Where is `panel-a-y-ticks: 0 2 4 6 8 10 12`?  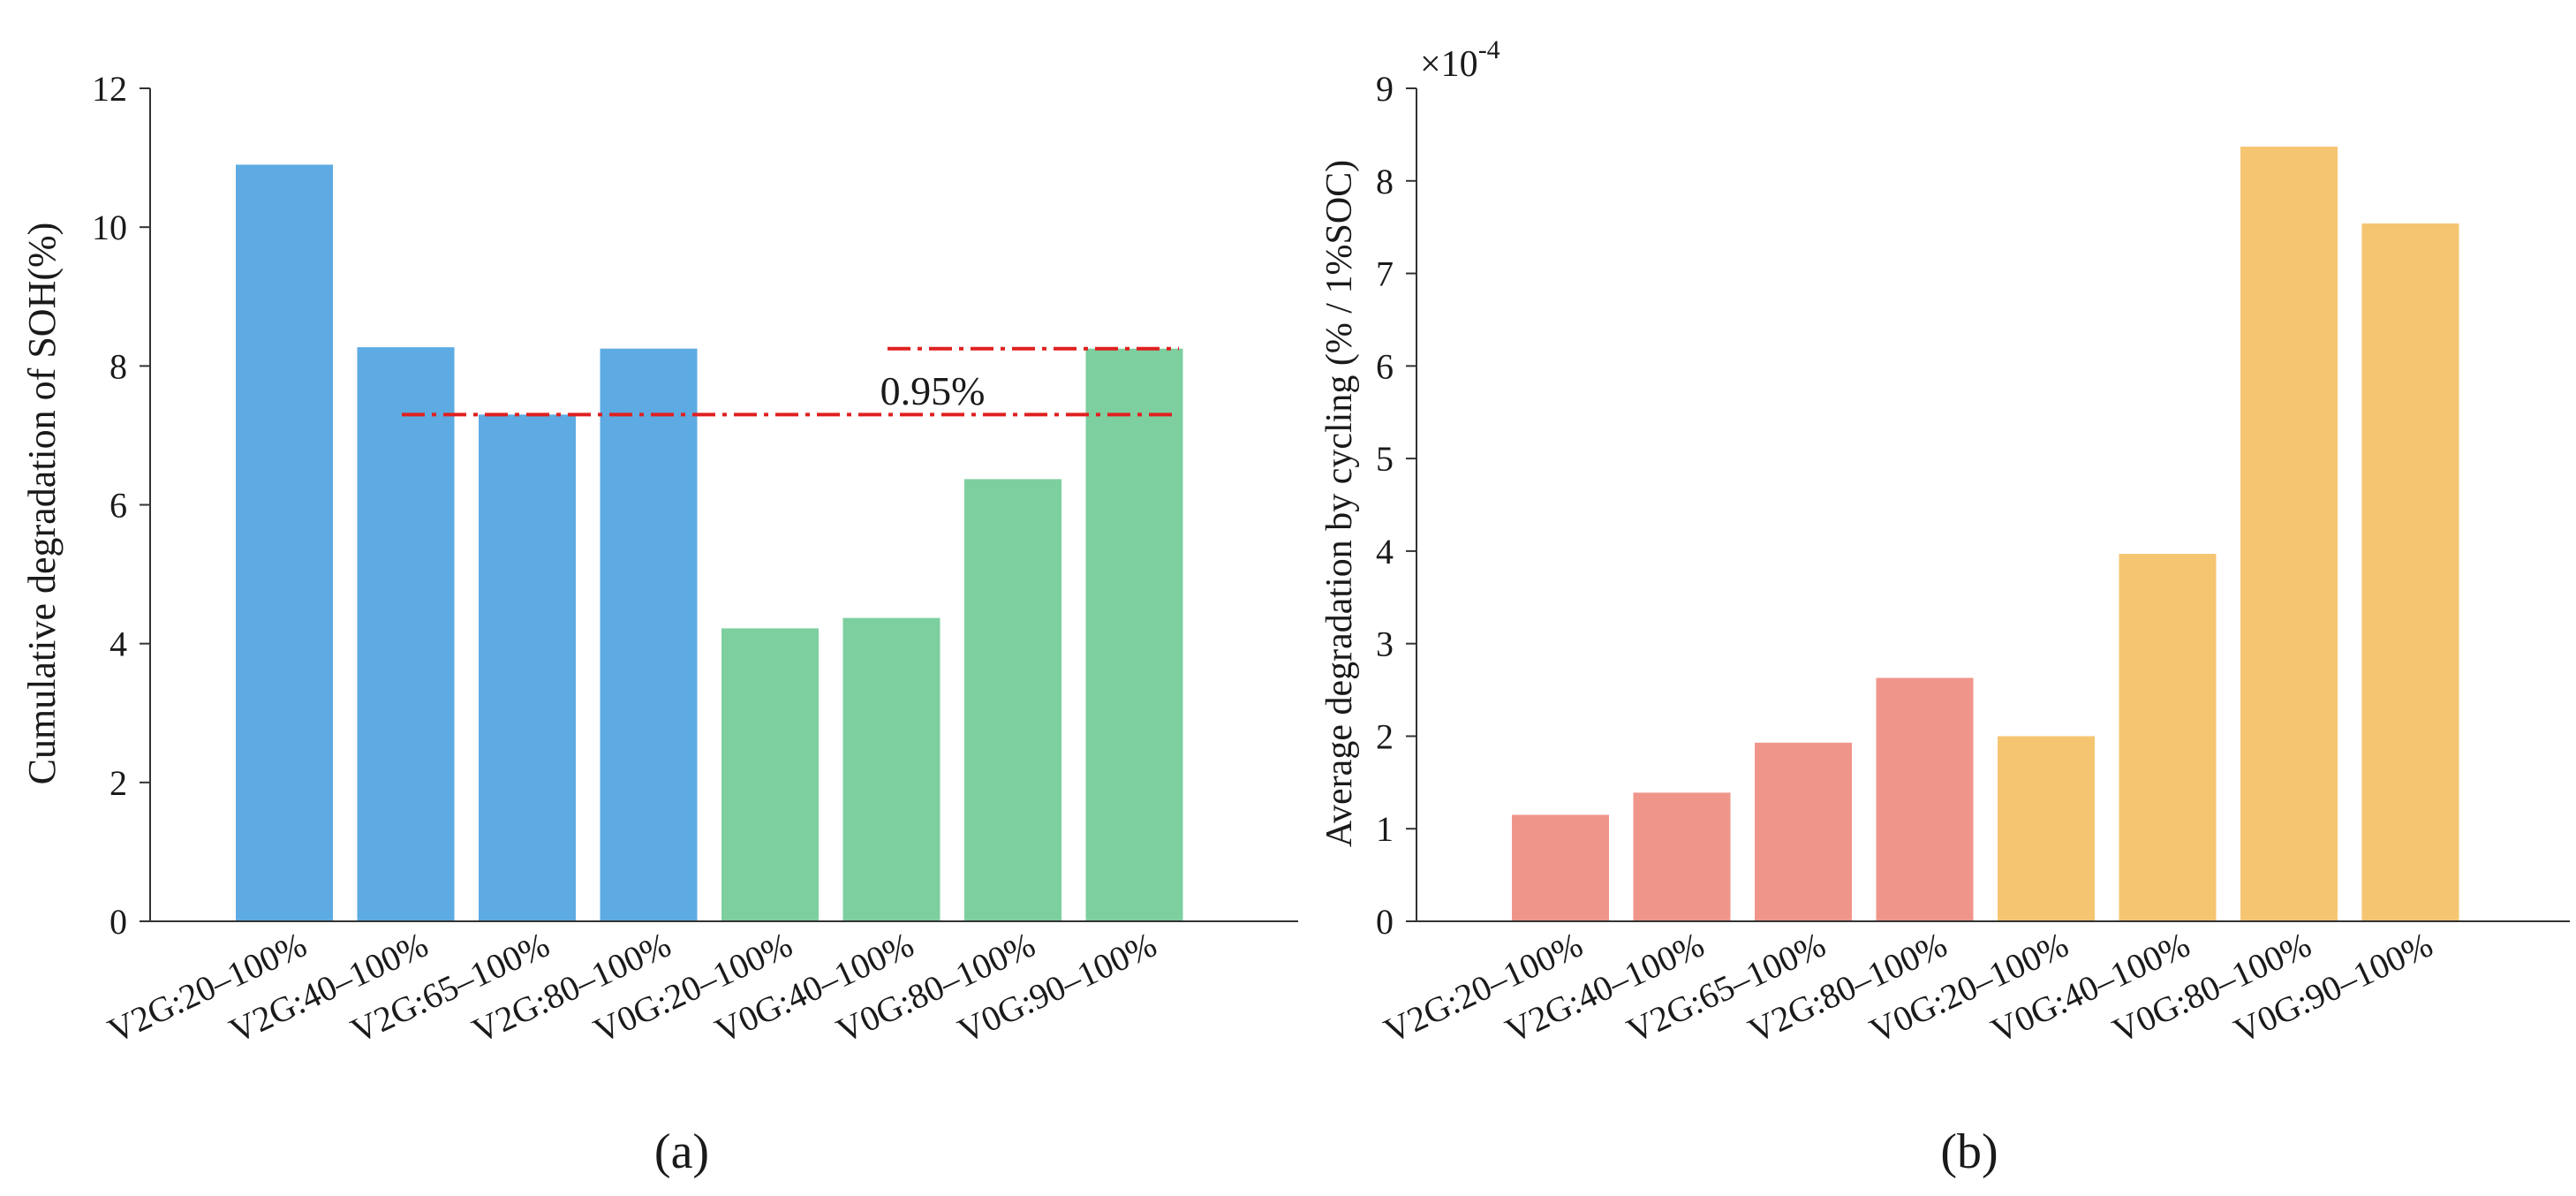
panel-a-y-ticks: 0 2 4 6 8 10 12 is located at coordinates (121, 506).